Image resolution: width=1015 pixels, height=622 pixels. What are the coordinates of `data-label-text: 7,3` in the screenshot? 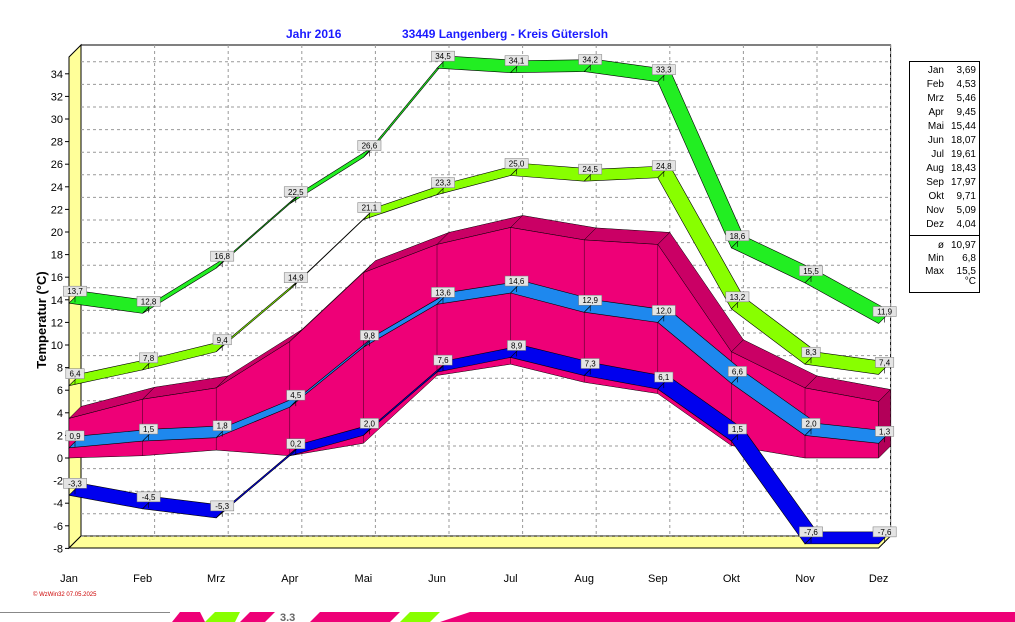 It's located at (591, 364).